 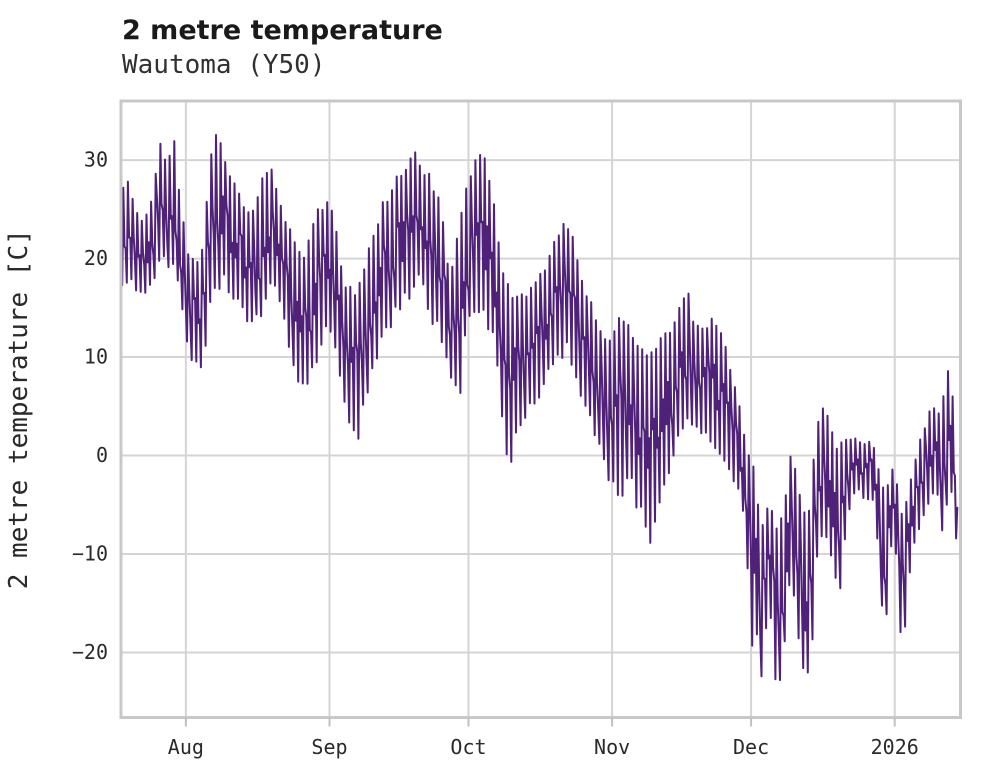 I want to click on x-tick-label: Aug, so click(x=186, y=747).